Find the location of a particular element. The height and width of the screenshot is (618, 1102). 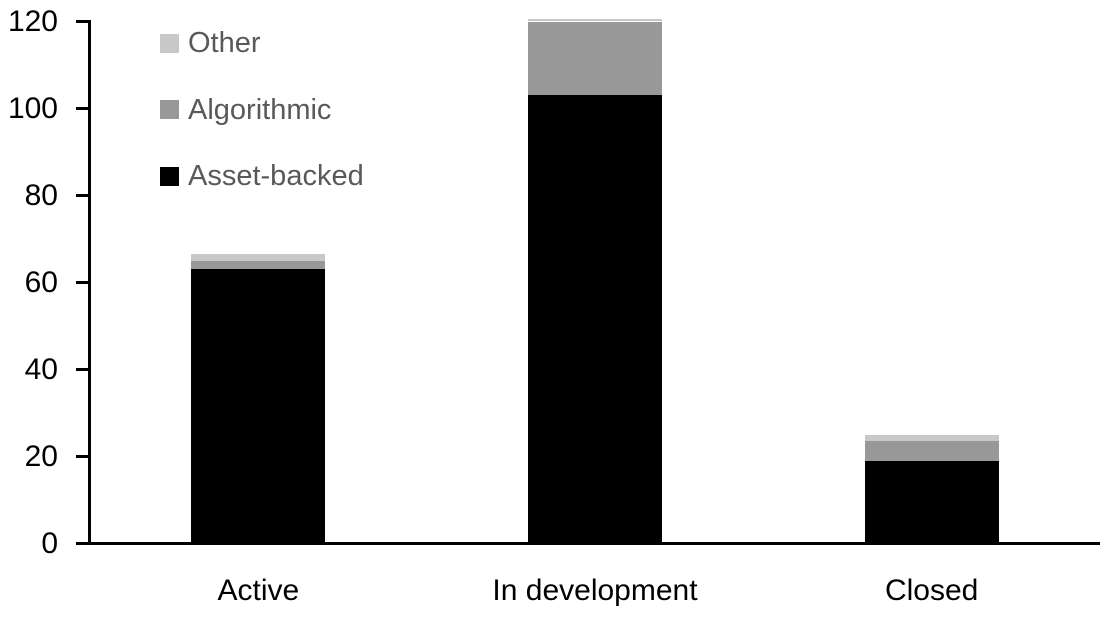

bar-segment-other-in-development is located at coordinates (595, 20).